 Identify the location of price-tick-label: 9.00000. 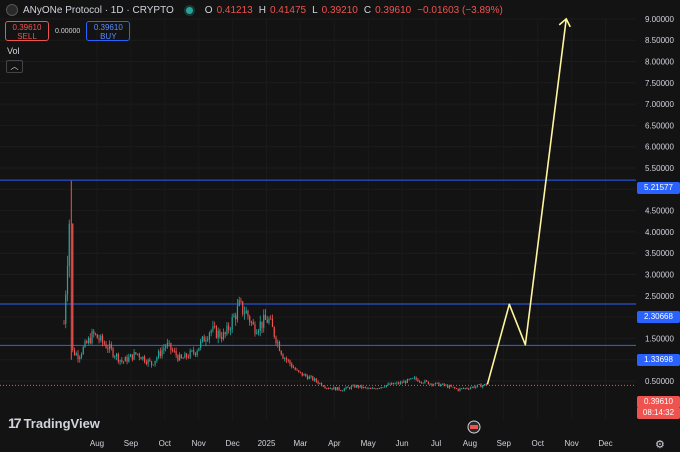
(659, 19).